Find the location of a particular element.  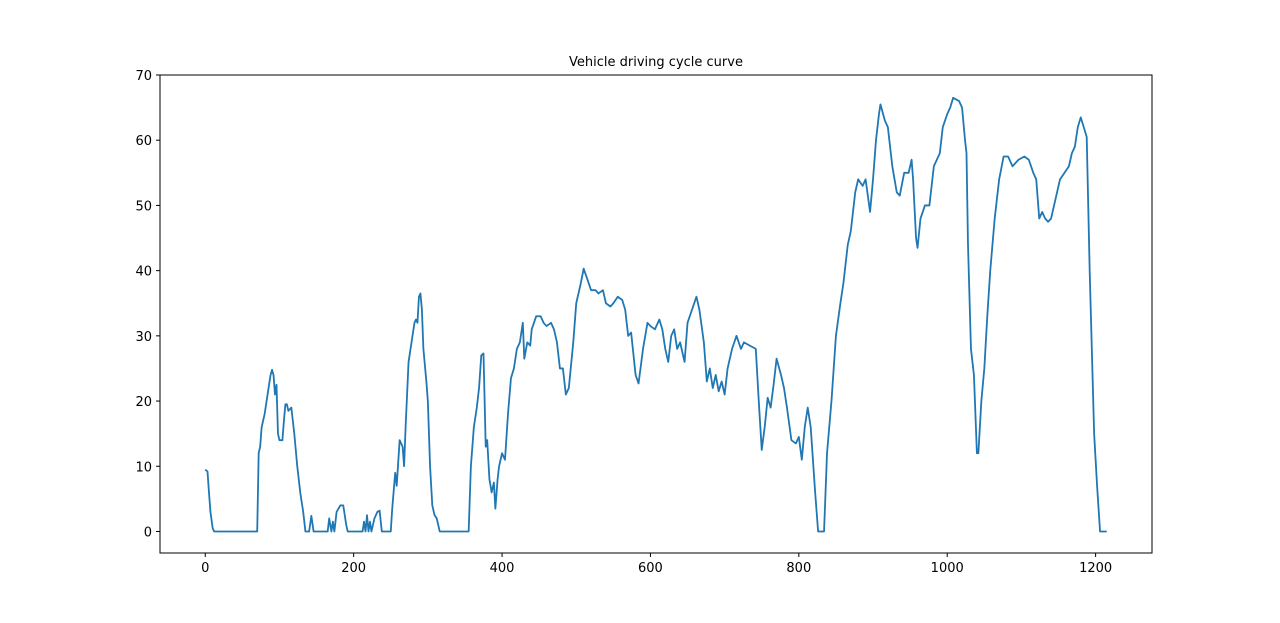

y-tick-label: 60 is located at coordinates (143, 141).